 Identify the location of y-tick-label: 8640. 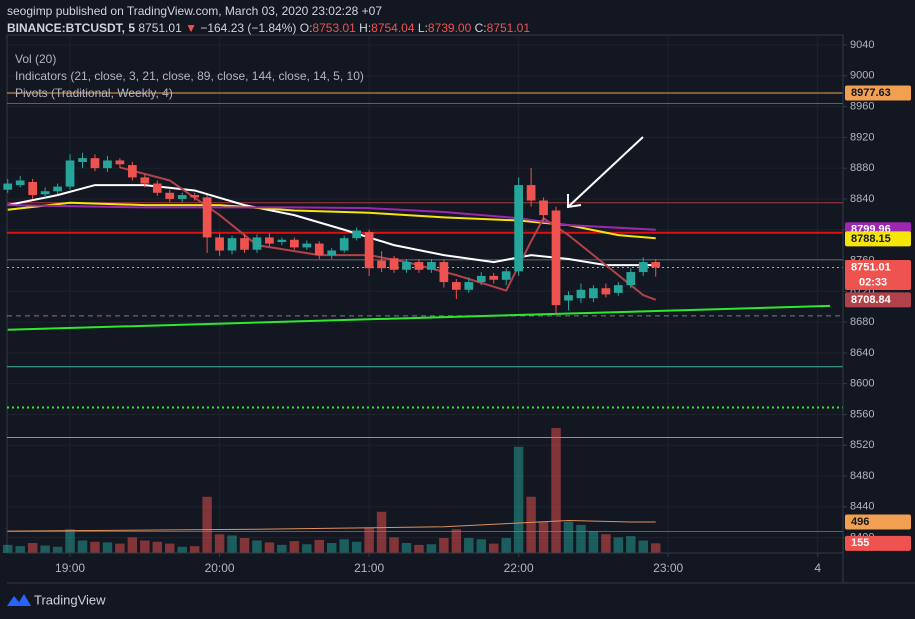
(862, 353).